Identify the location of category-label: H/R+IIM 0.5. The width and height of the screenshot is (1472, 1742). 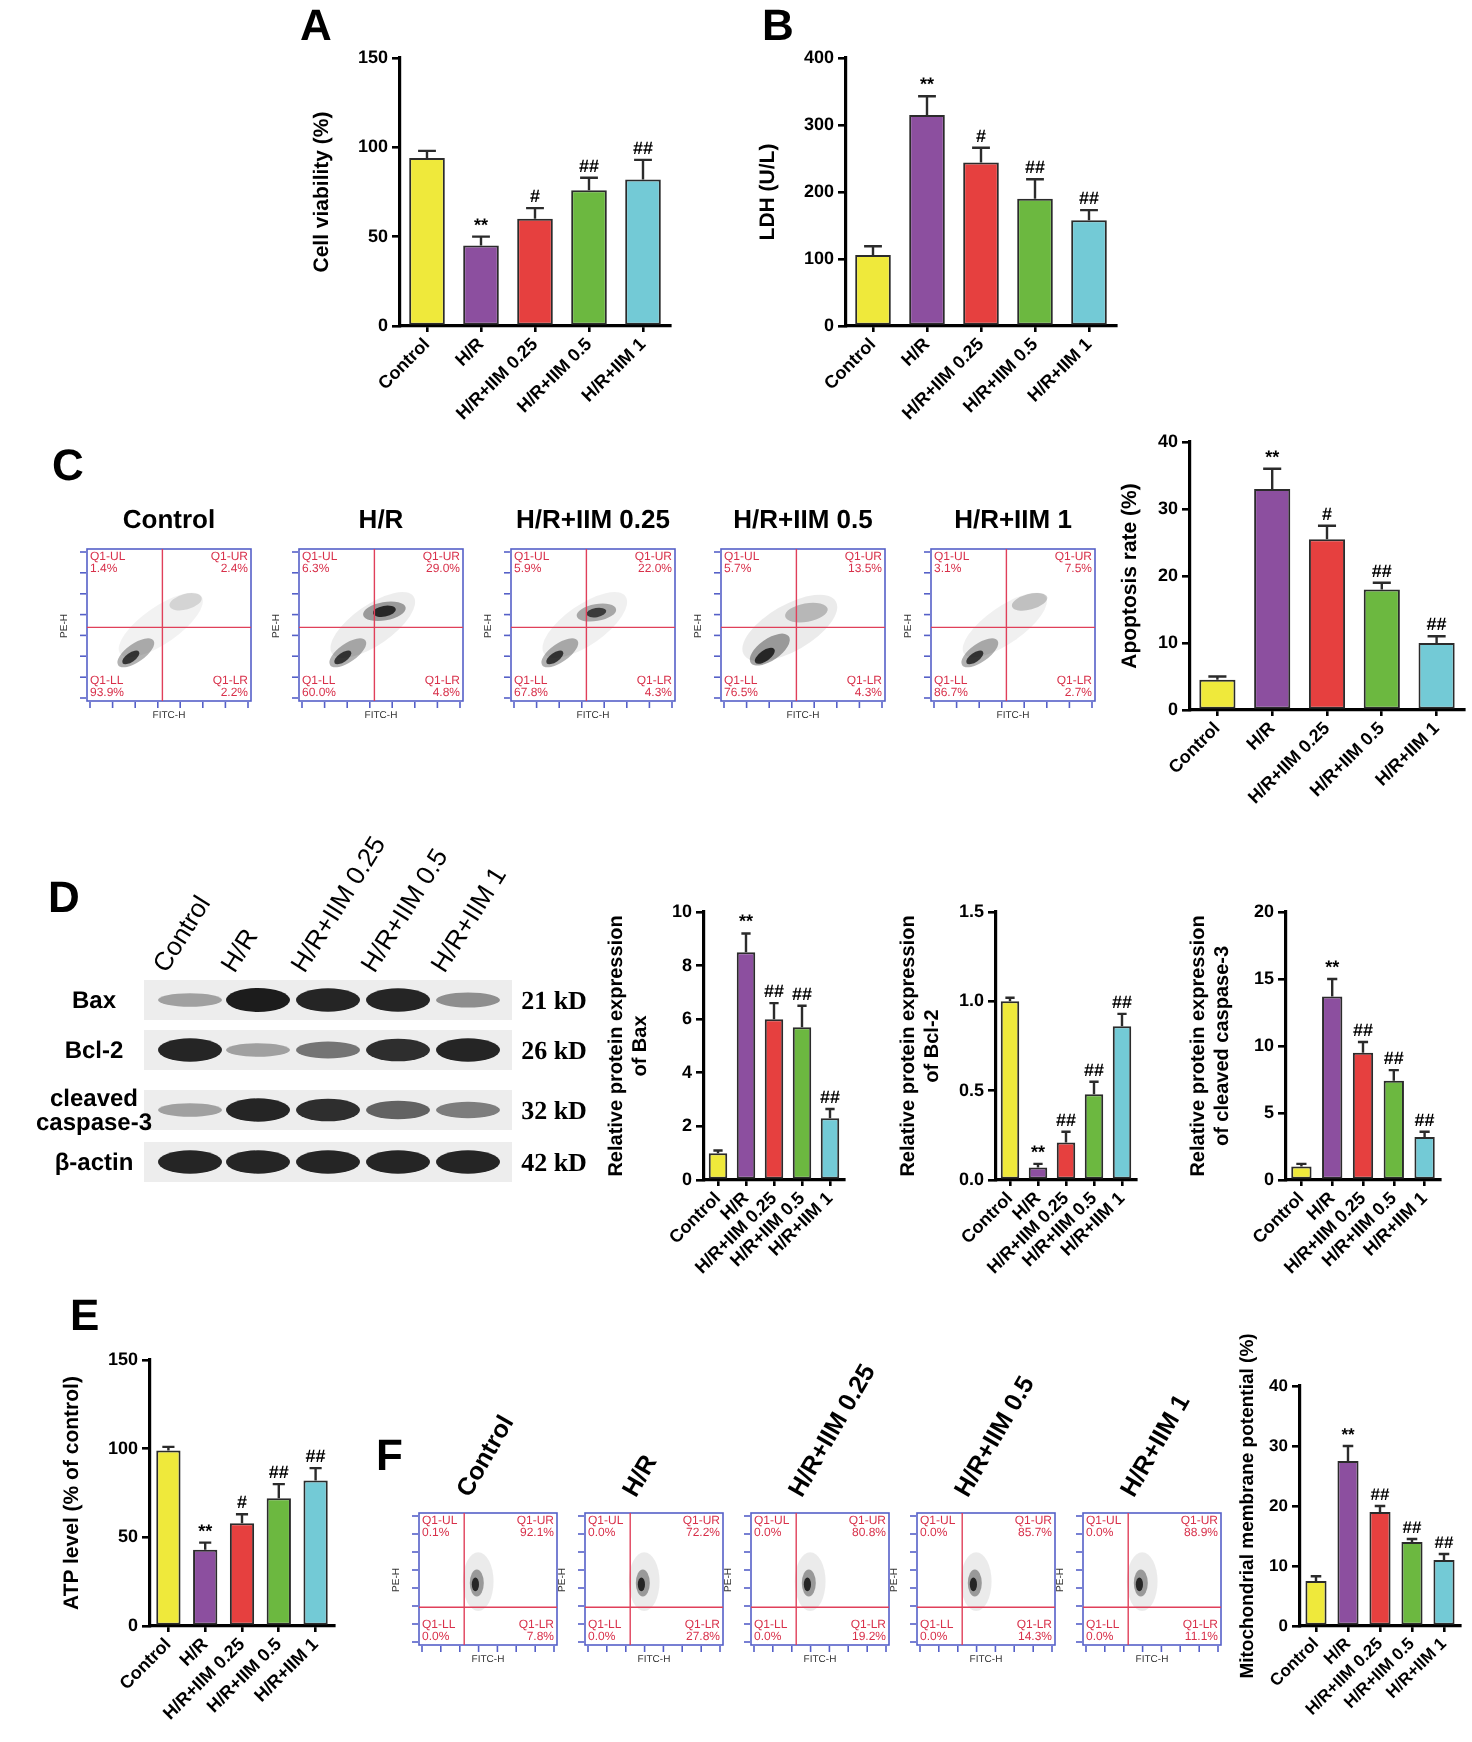
(803, 519).